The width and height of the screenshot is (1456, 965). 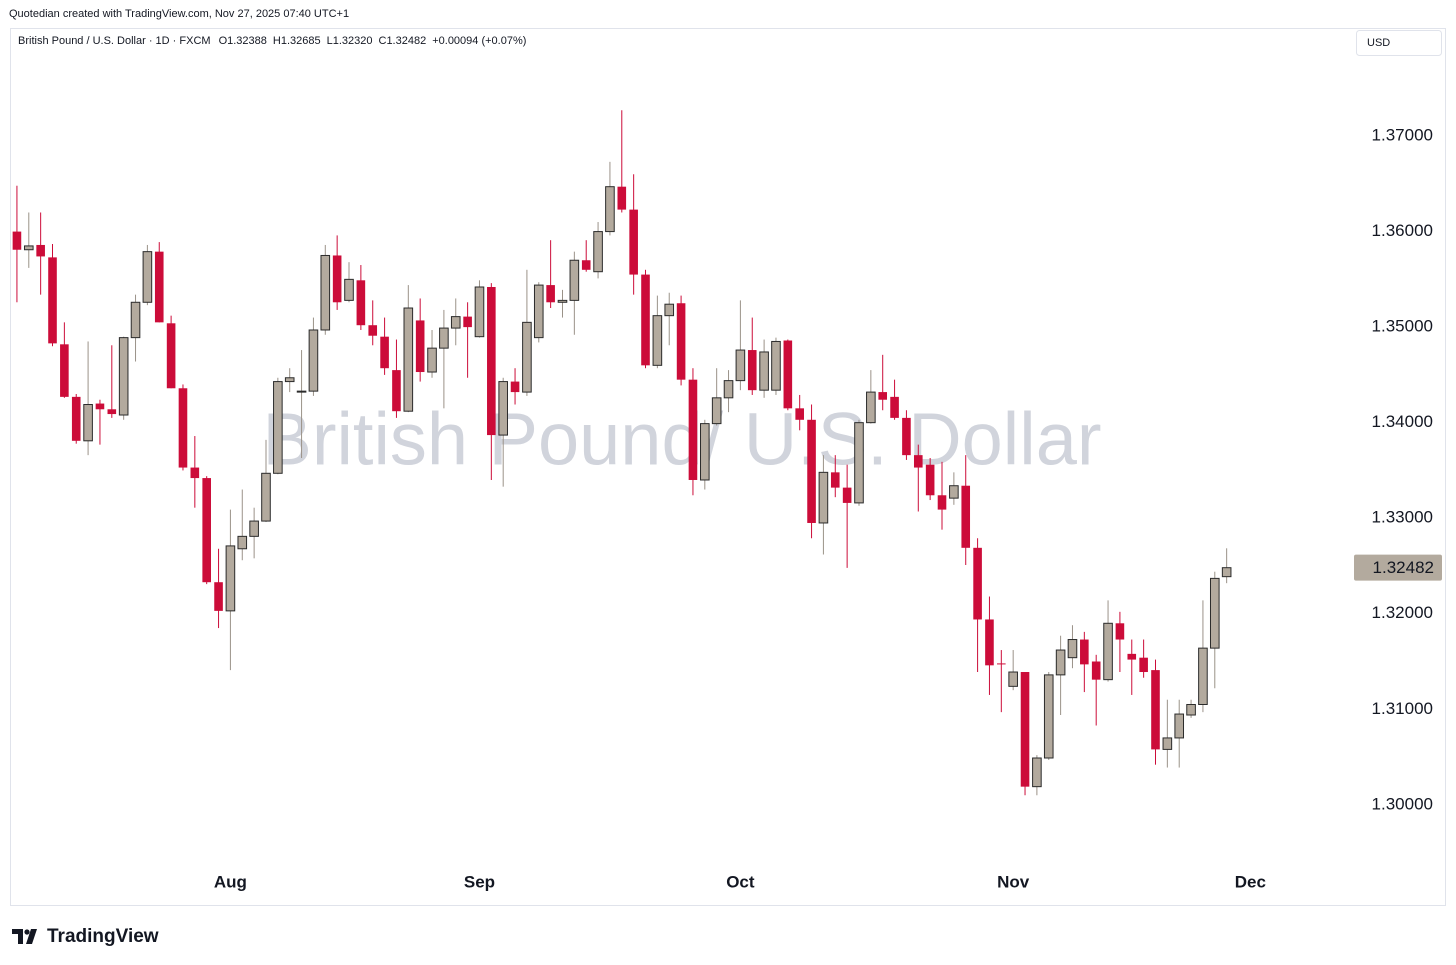 What do you see at coordinates (1250, 881) in the screenshot?
I see `x-tick-label: Dec` at bounding box center [1250, 881].